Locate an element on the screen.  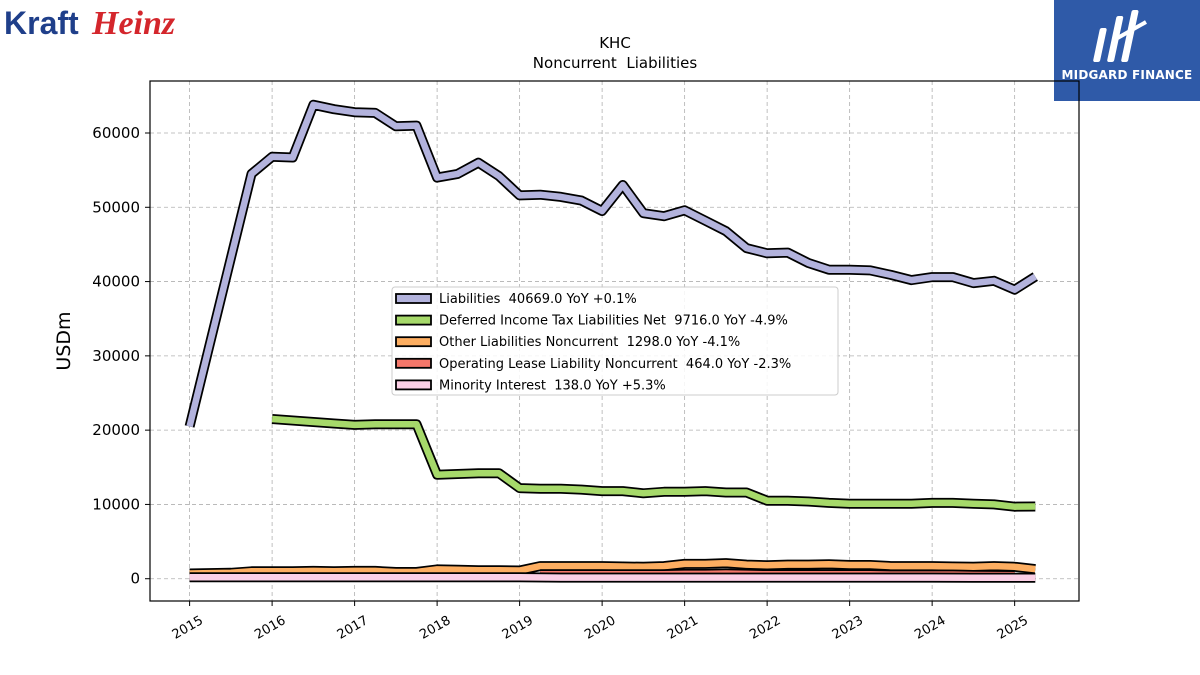
x-tick-label: 2022 is located at coordinates (765, 628).